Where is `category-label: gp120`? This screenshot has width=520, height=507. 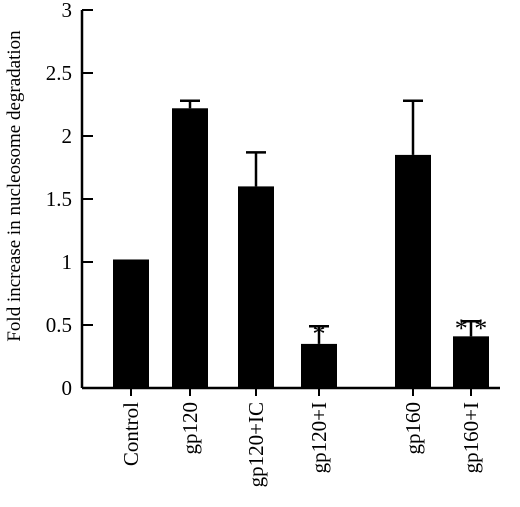
category-label: gp120 is located at coordinates (190, 428).